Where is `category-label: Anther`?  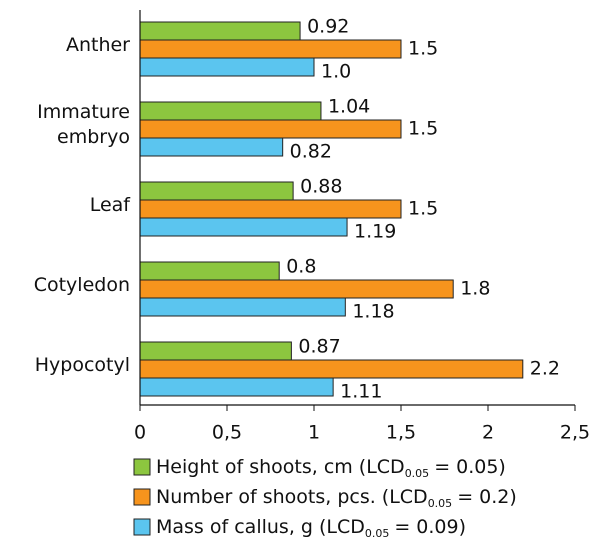 category-label: Anther is located at coordinates (97, 44).